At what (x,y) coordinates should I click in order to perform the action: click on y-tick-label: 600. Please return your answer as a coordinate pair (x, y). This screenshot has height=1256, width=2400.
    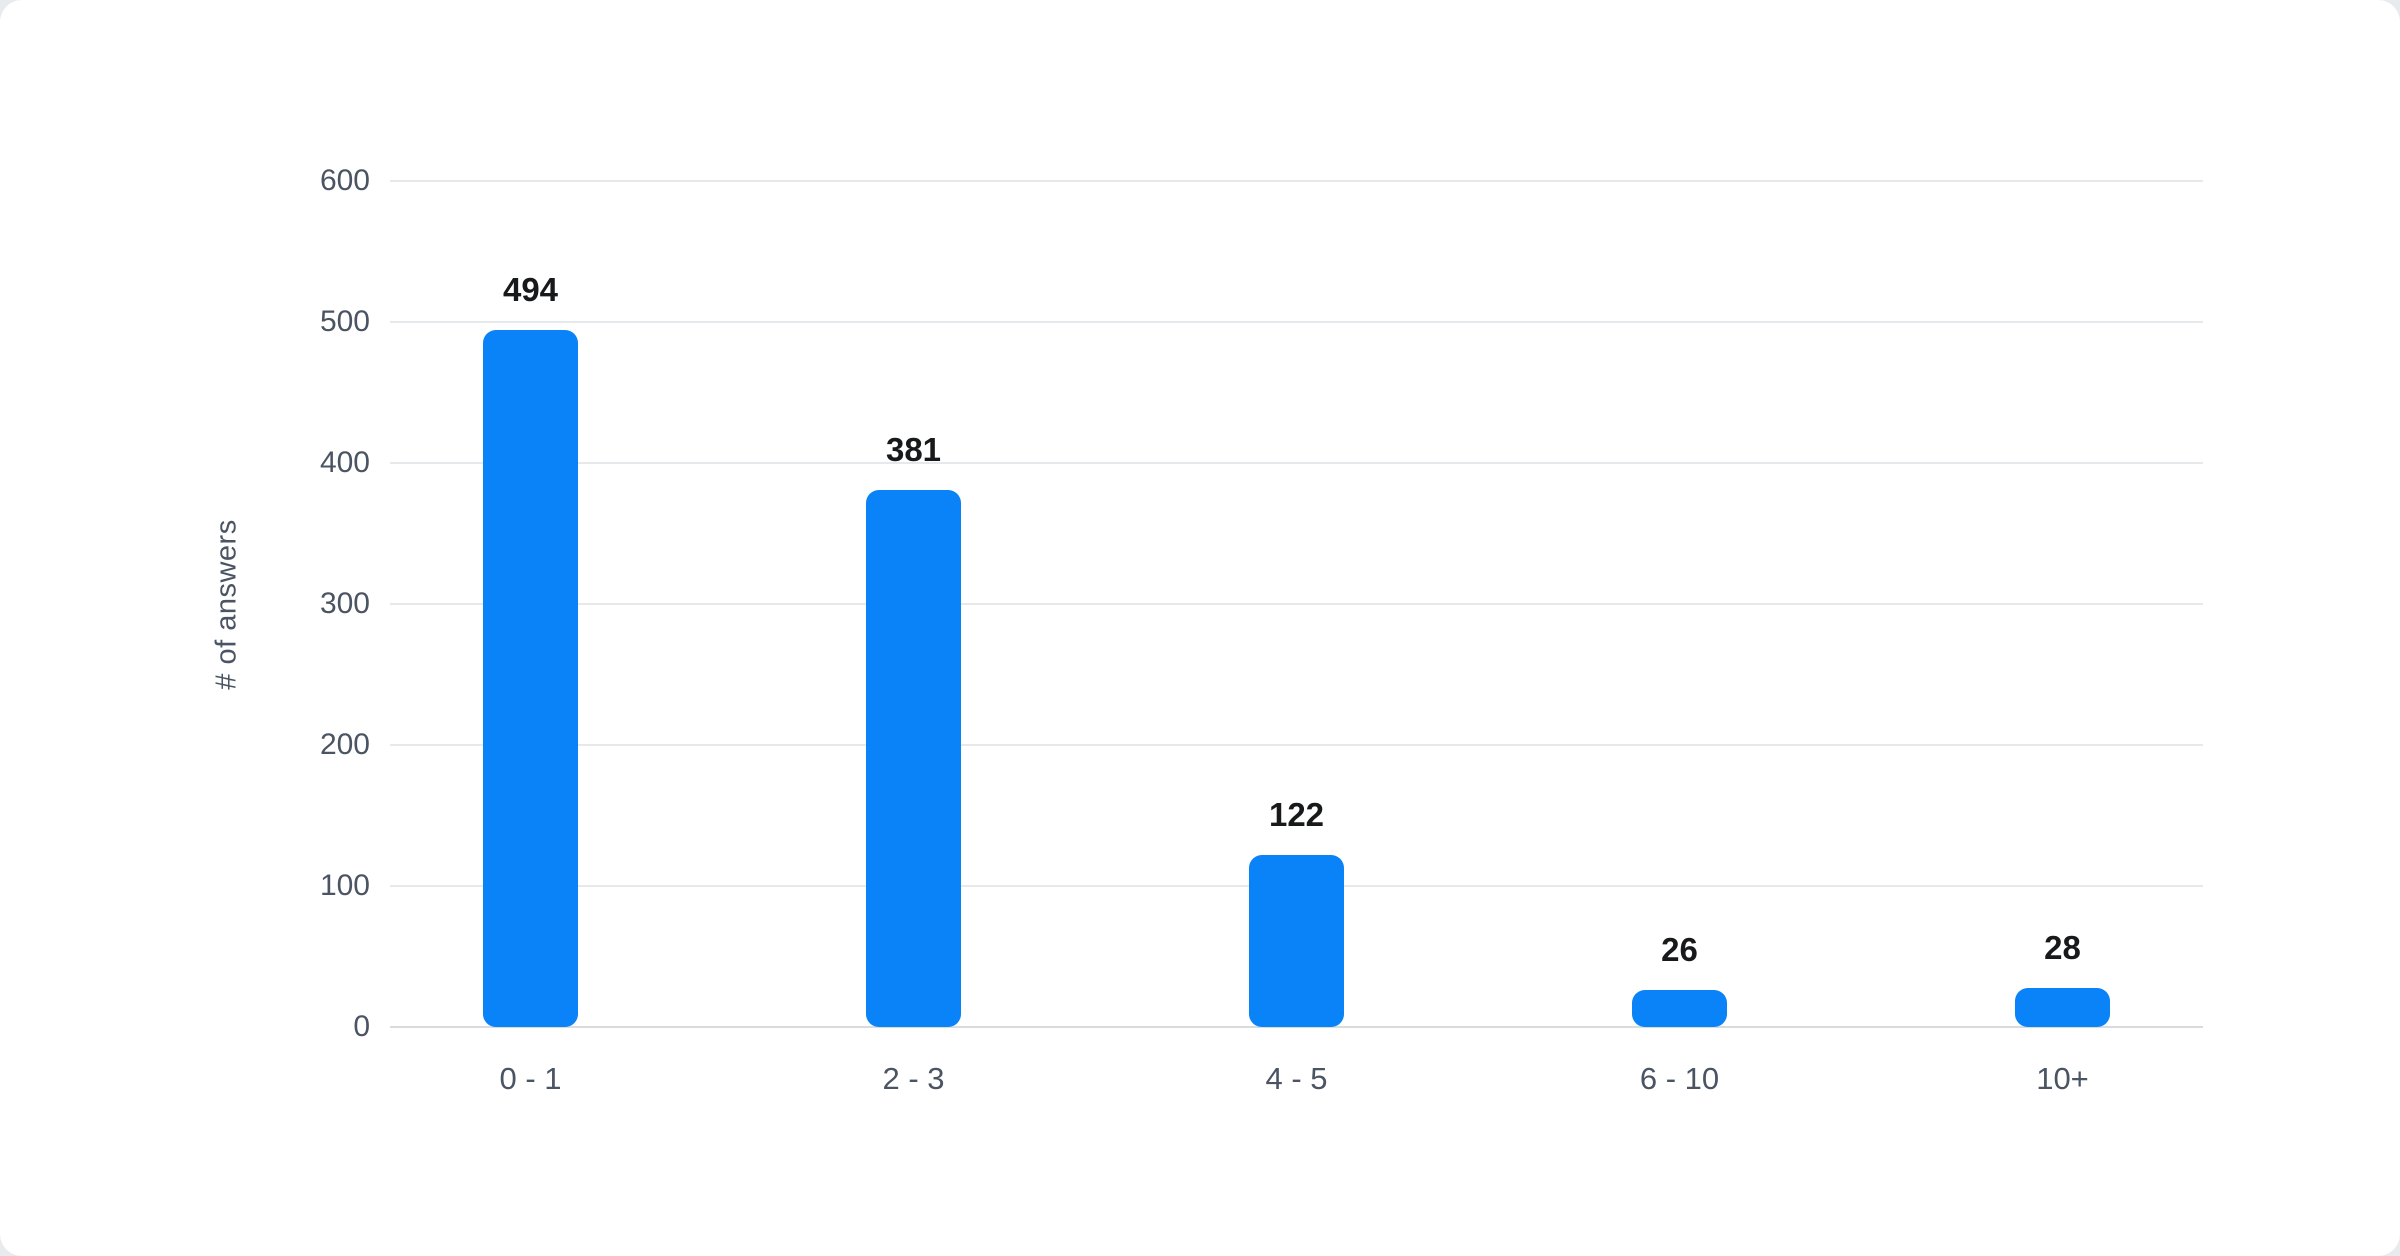
    Looking at the image, I should click on (344, 180).